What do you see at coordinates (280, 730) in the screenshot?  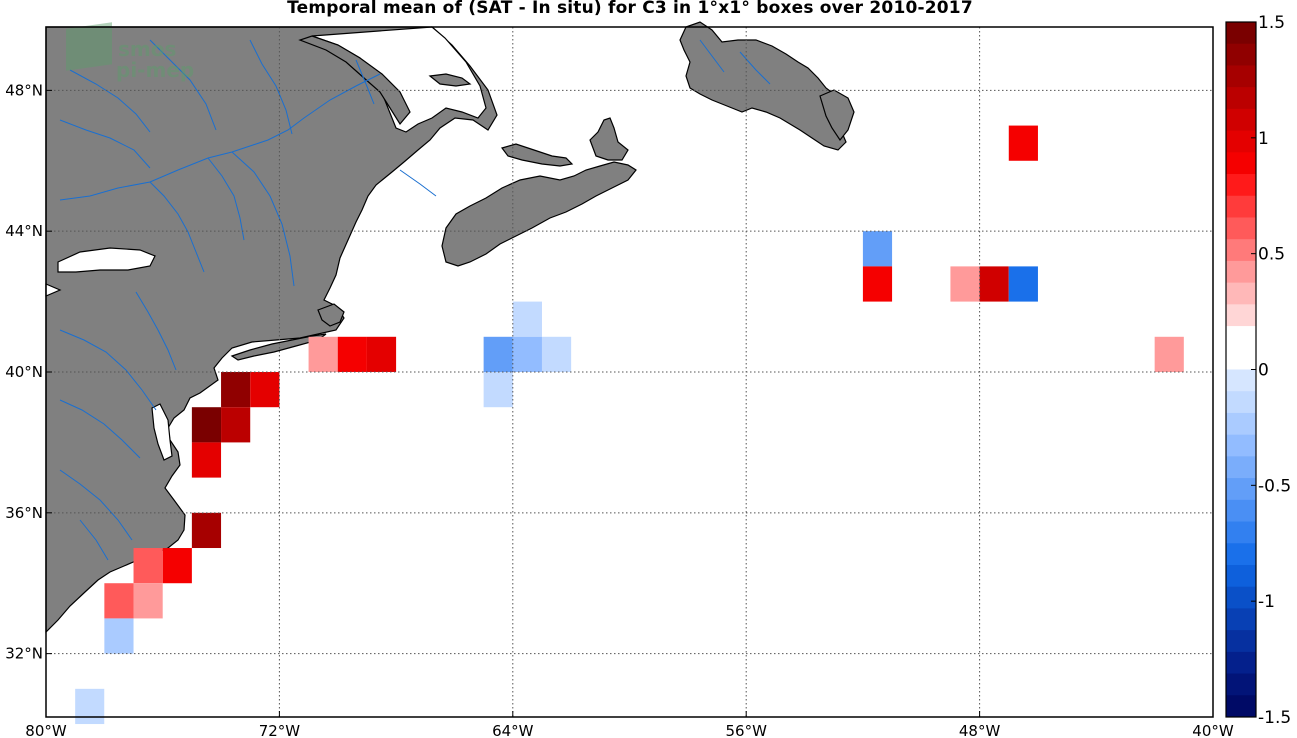 I see `longitude-tick-label: 72°W` at bounding box center [280, 730].